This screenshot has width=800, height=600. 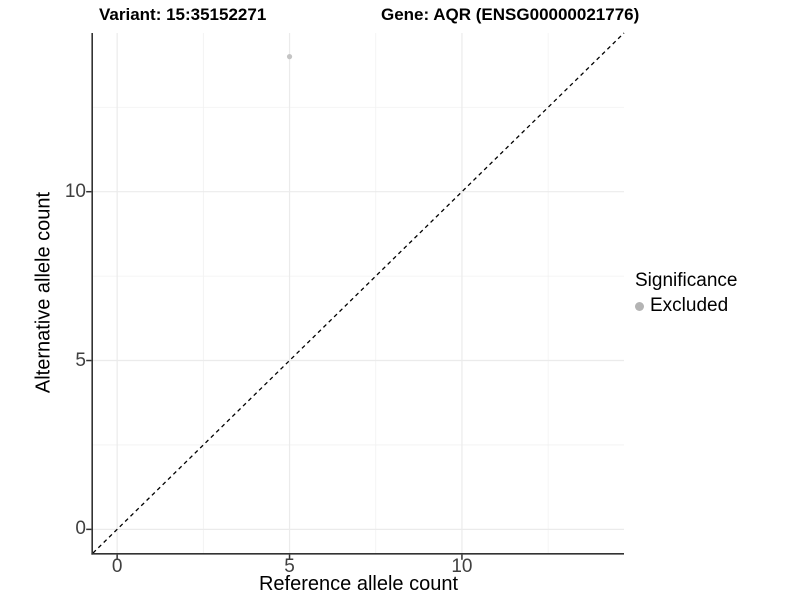 What do you see at coordinates (289, 566) in the screenshot?
I see `x-tick-label: 5` at bounding box center [289, 566].